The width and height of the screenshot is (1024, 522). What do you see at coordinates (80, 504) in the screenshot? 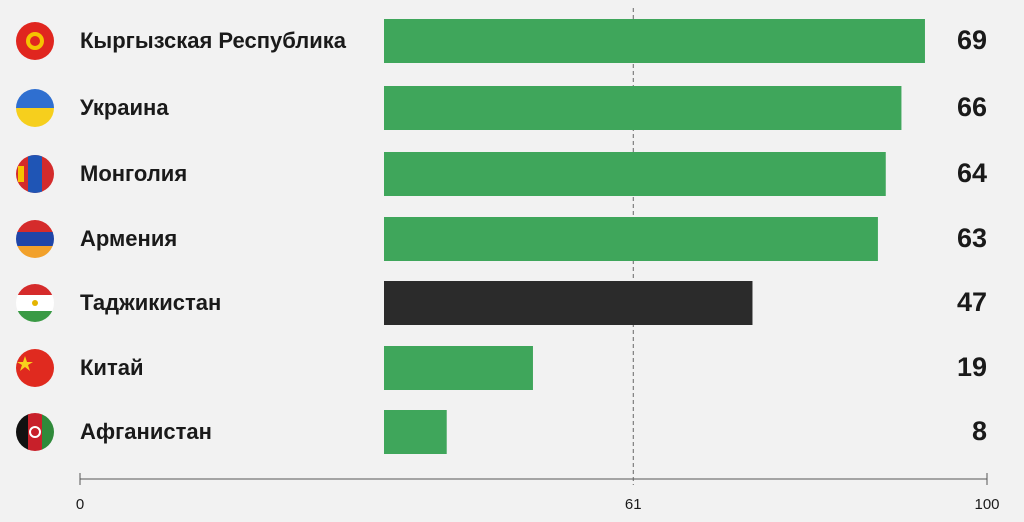
I see `x-tick-label: 0` at bounding box center [80, 504].